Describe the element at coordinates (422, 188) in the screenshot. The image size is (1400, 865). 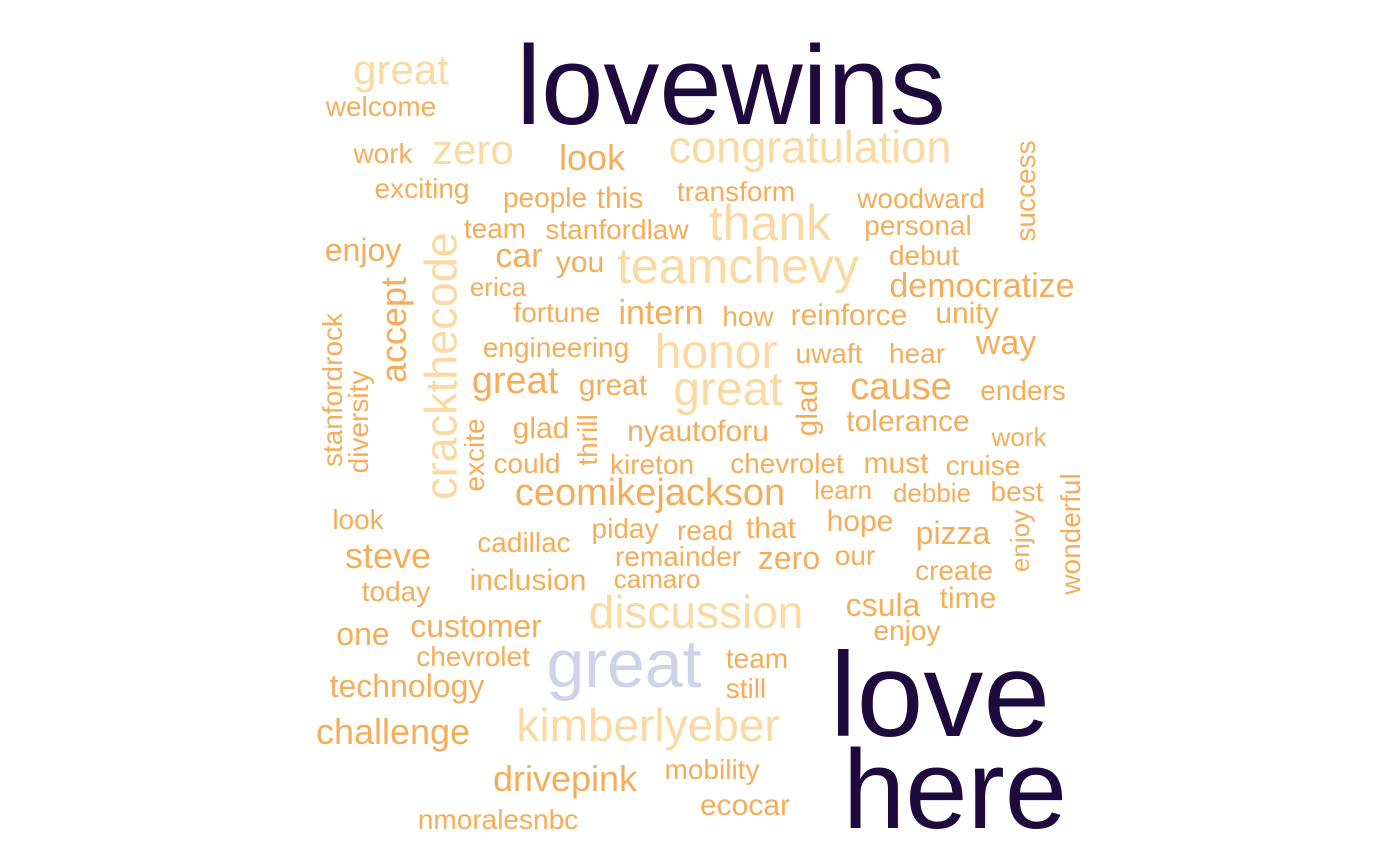
I see `word: exciting` at that location.